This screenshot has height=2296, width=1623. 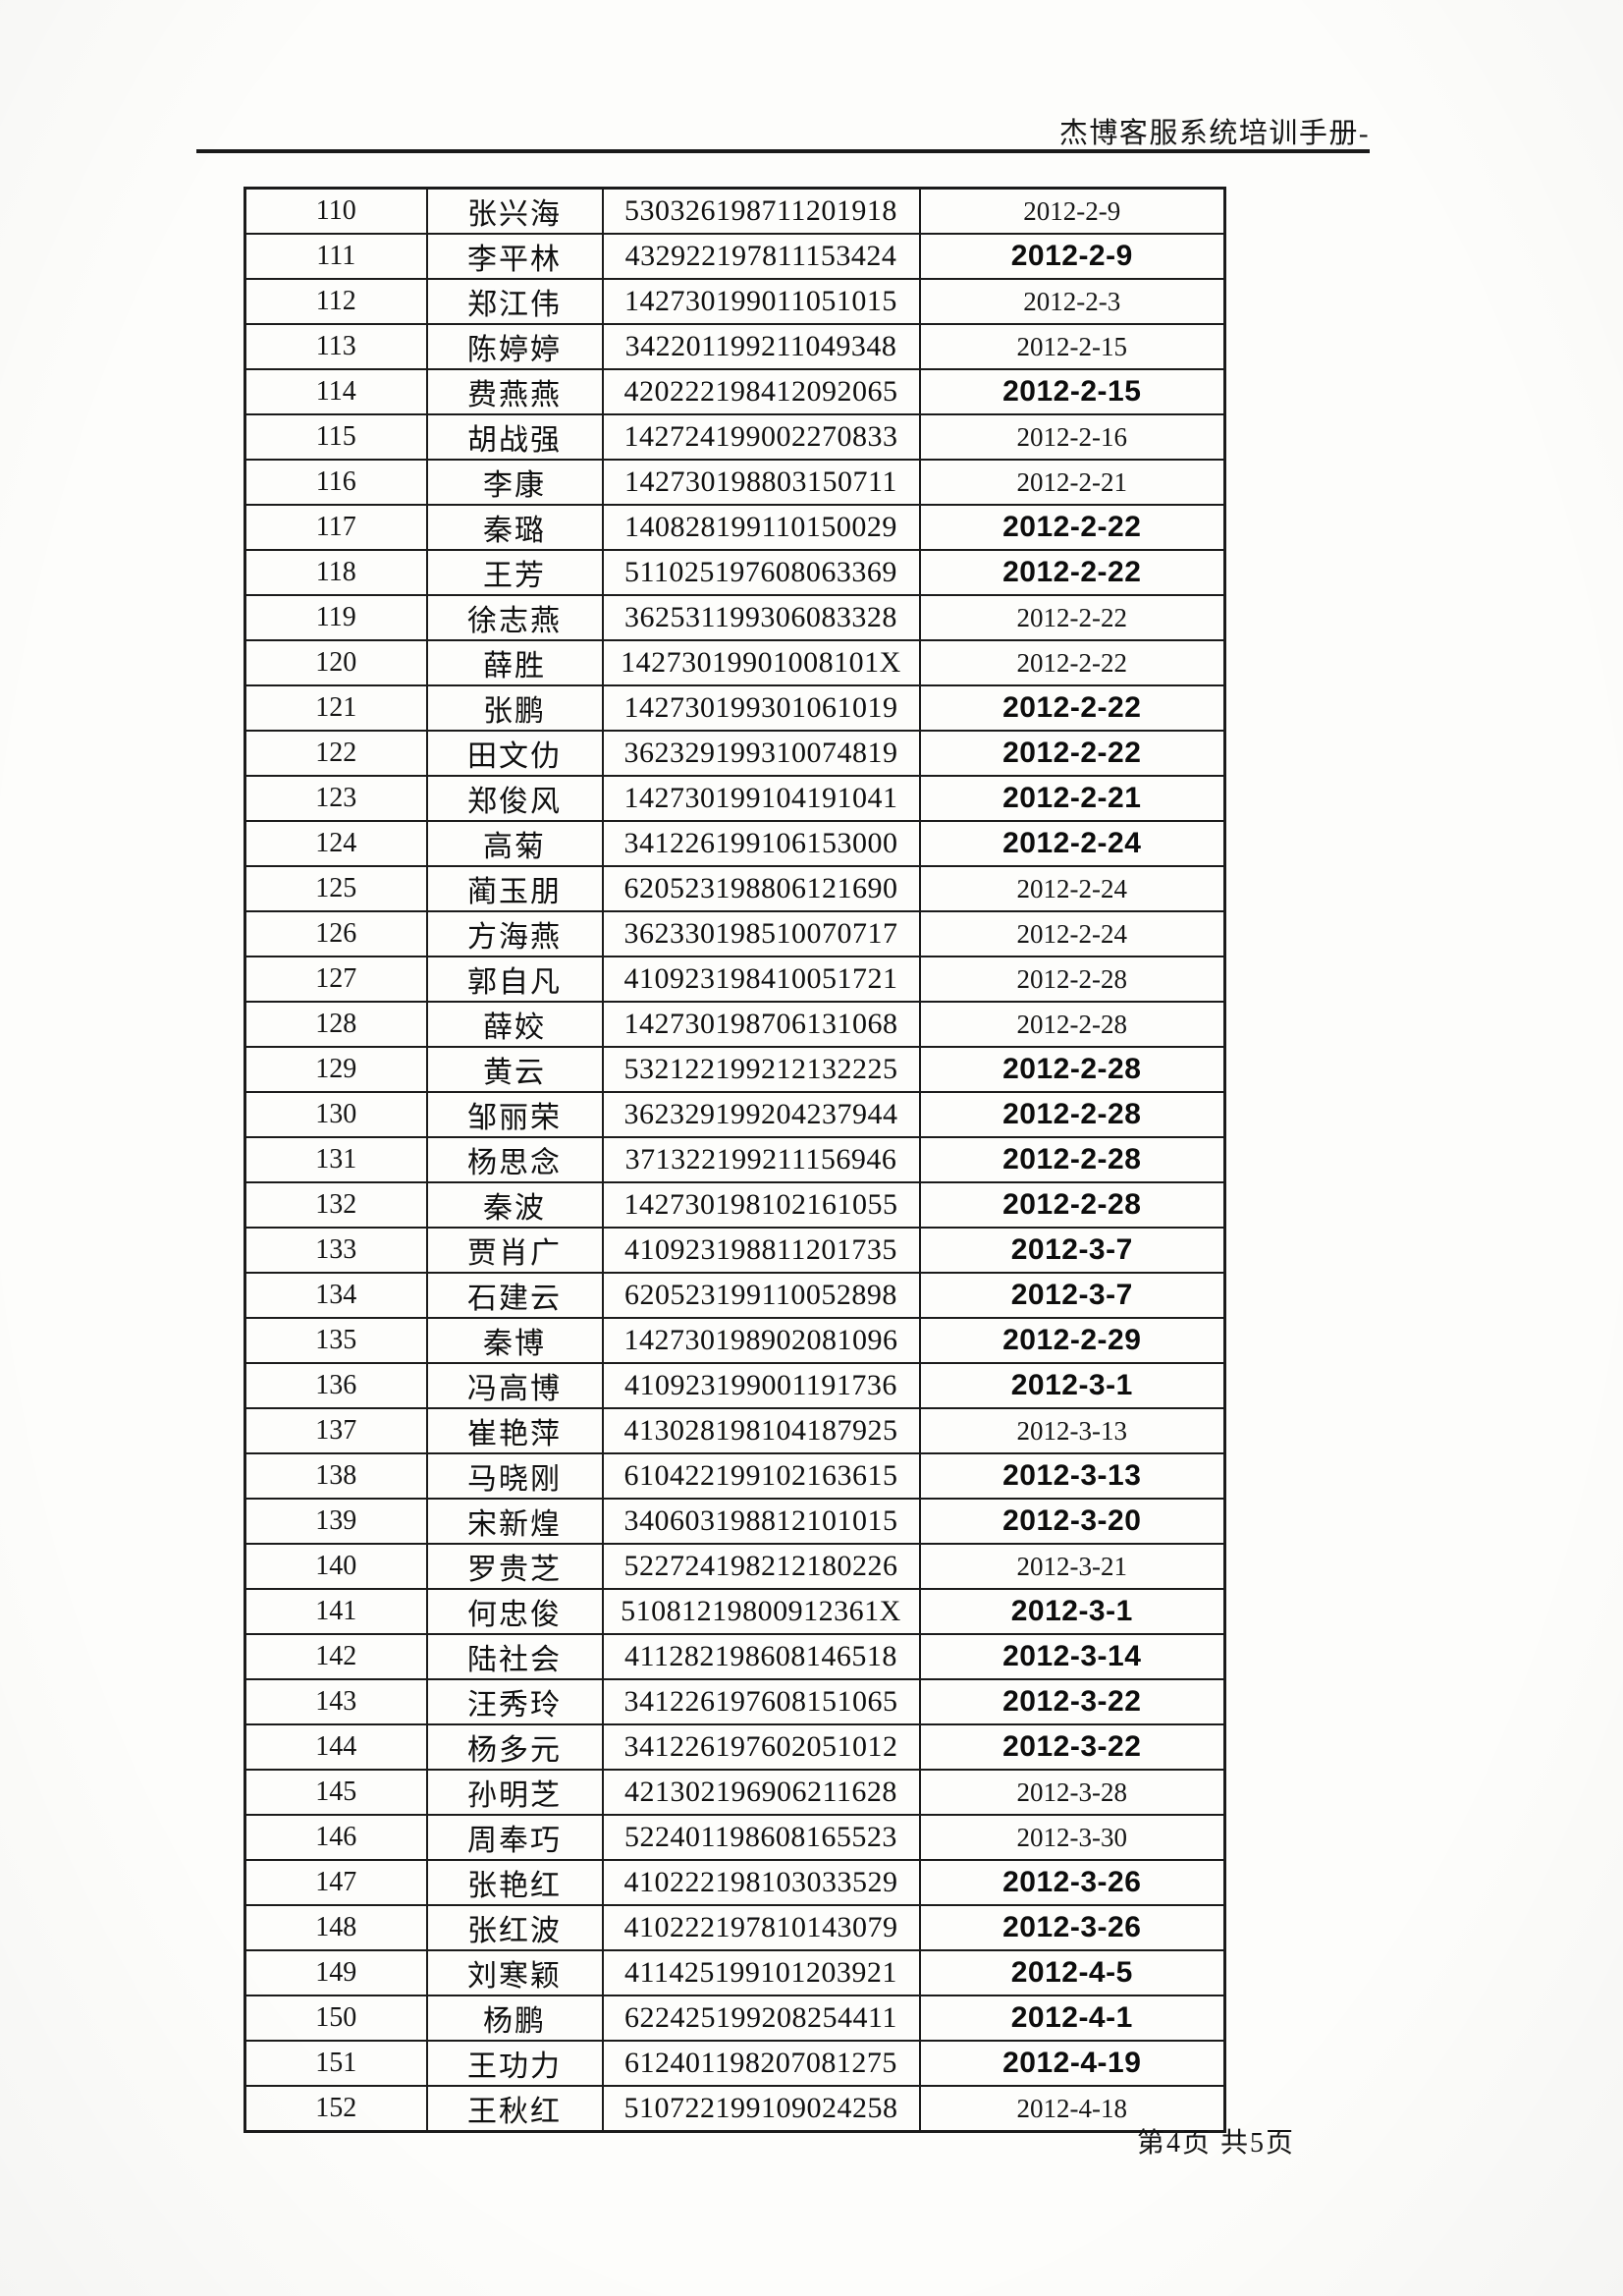 What do you see at coordinates (761, 1340) in the screenshot?
I see `cell-id-number: 142730198902081096` at bounding box center [761, 1340].